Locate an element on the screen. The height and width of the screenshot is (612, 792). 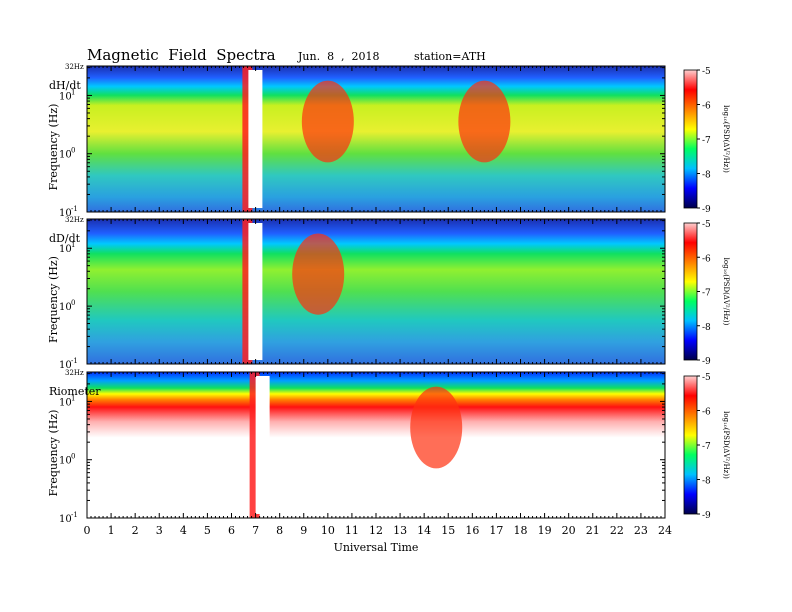
figure-date: Jun. 8 , 2018 is located at coordinates (339, 56).